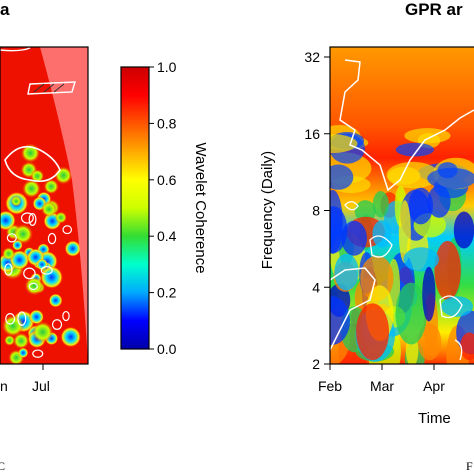 The width and height of the screenshot is (474, 474). I want to click on hatch-mark, so click(49, 88).